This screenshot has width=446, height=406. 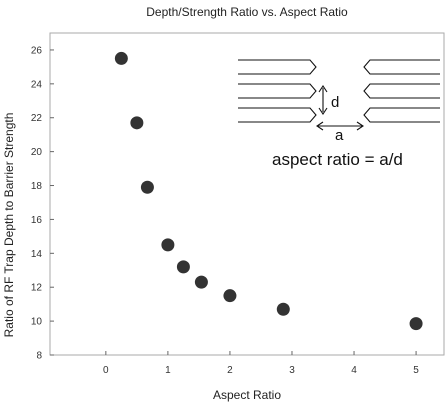 I want to click on y-tick-label: 12, so click(x=37, y=288).